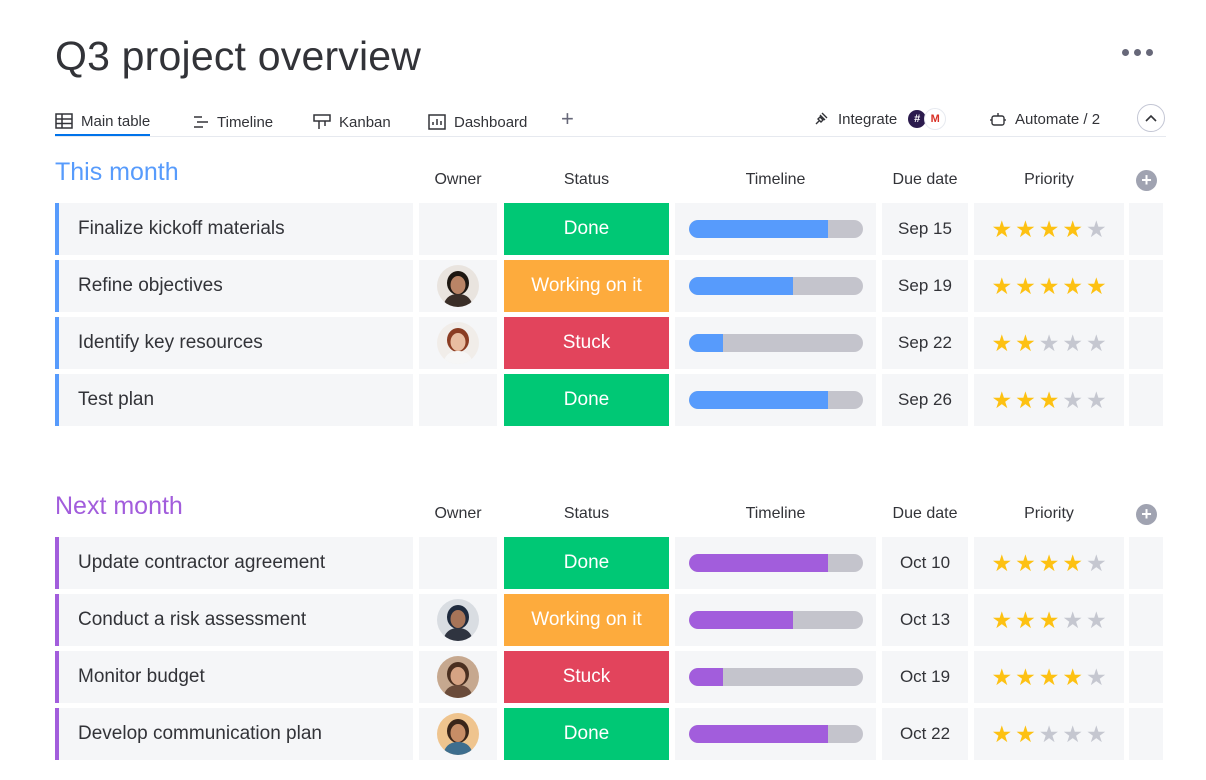 The height and width of the screenshot is (780, 1206). What do you see at coordinates (567, 118) in the screenshot?
I see `add-view-plus-icon: +` at bounding box center [567, 118].